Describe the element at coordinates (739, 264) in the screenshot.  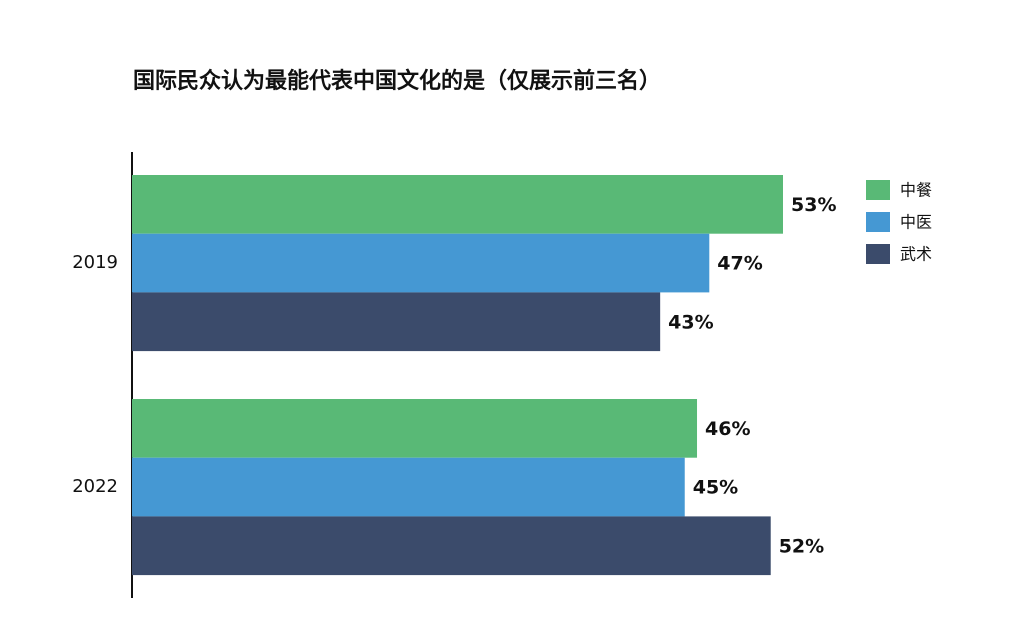
I see `value-label: 47%` at that location.